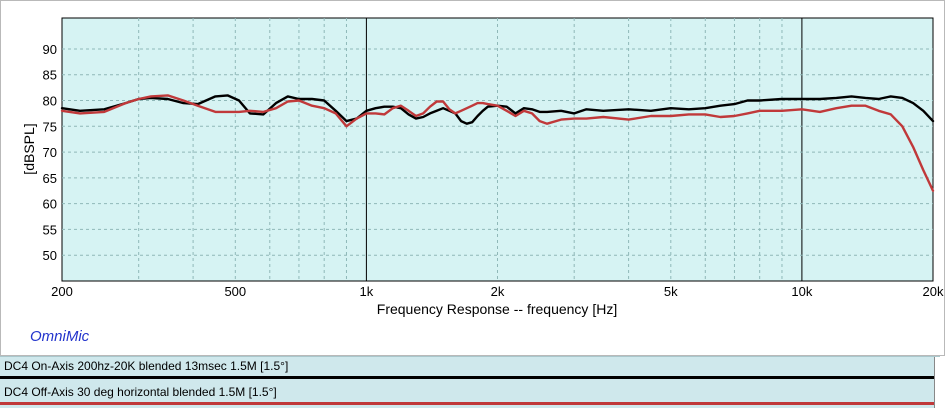 The height and width of the screenshot is (413, 945). Describe the element at coordinates (50, 229) in the screenshot. I see `y-tick-label: 55` at that location.